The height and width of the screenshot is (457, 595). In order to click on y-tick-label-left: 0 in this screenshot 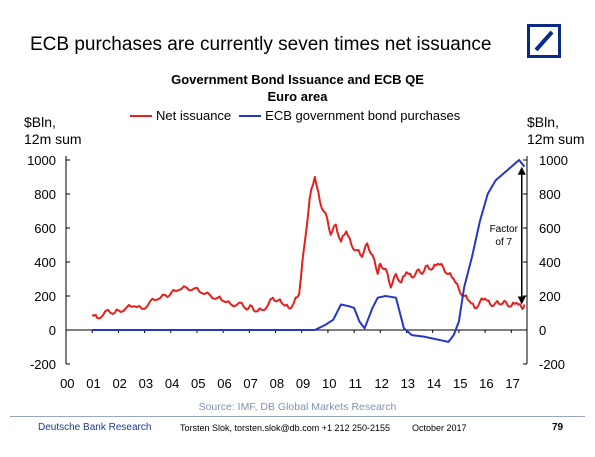, I will do `click(52, 330)`.